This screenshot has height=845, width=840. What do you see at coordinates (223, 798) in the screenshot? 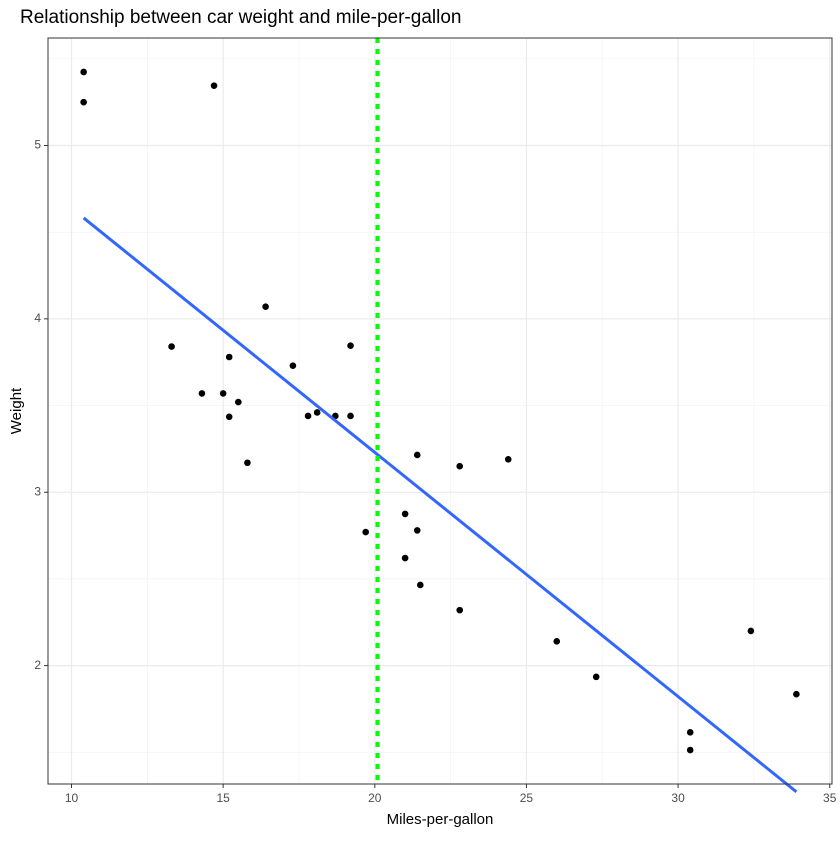
I see `x-tick-label: 15` at bounding box center [223, 798].